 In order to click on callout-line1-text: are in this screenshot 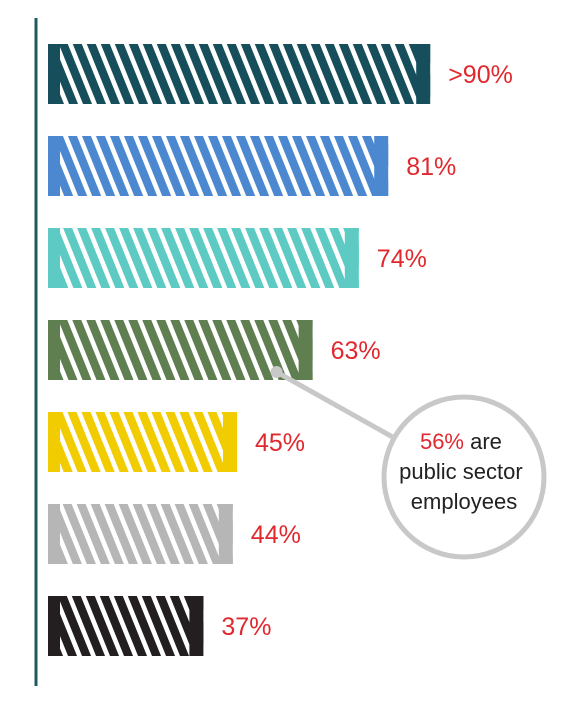, I will do `click(486, 441)`.